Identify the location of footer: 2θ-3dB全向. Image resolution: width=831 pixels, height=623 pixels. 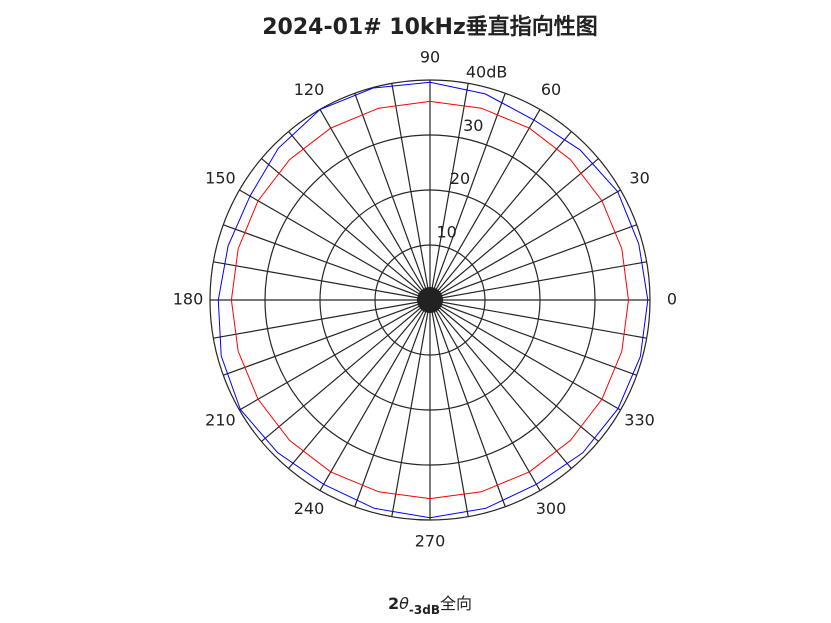
(430, 605).